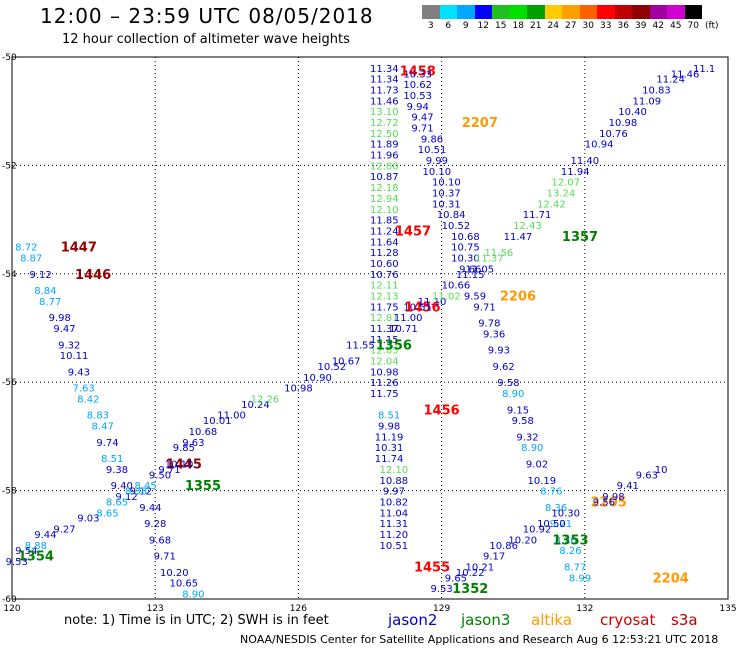 The height and width of the screenshot is (650, 740). What do you see at coordinates (465, 248) in the screenshot?
I see `wave-height-value: 10.75` at bounding box center [465, 248].